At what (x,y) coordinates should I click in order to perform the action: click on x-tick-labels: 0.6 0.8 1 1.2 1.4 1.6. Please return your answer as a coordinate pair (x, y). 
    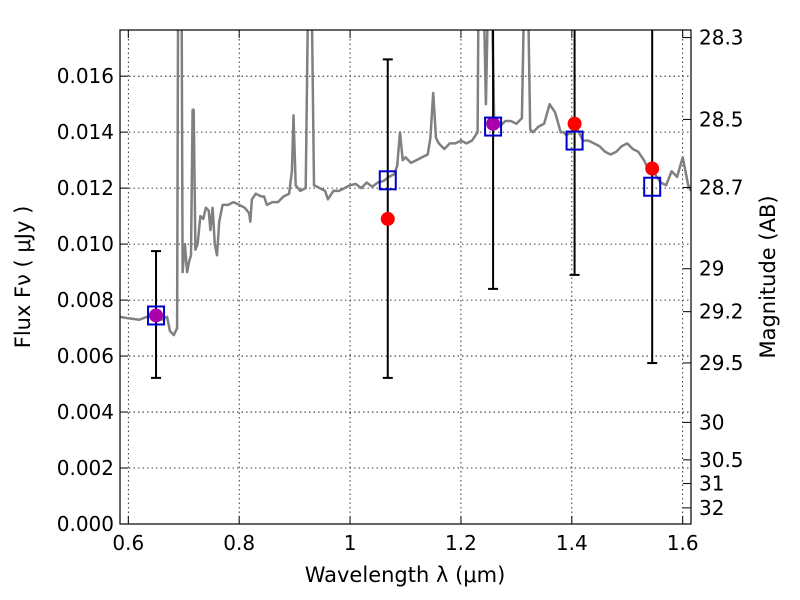
    Looking at the image, I should click on (405, 543).